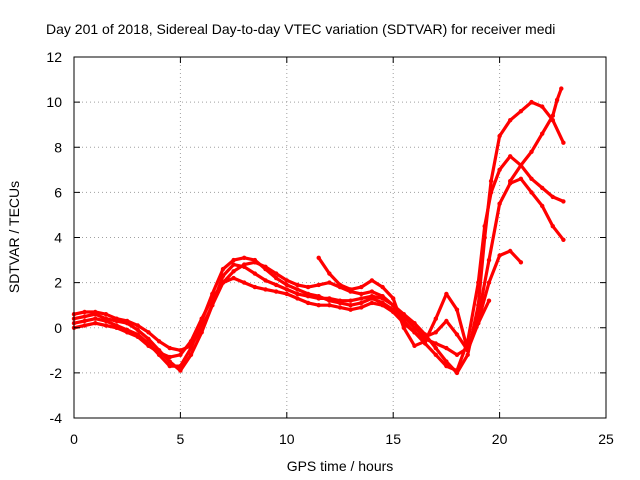 This screenshot has height=480, width=640. Describe the element at coordinates (54, 57) in the screenshot. I see `y-tick-label: 12` at that location.